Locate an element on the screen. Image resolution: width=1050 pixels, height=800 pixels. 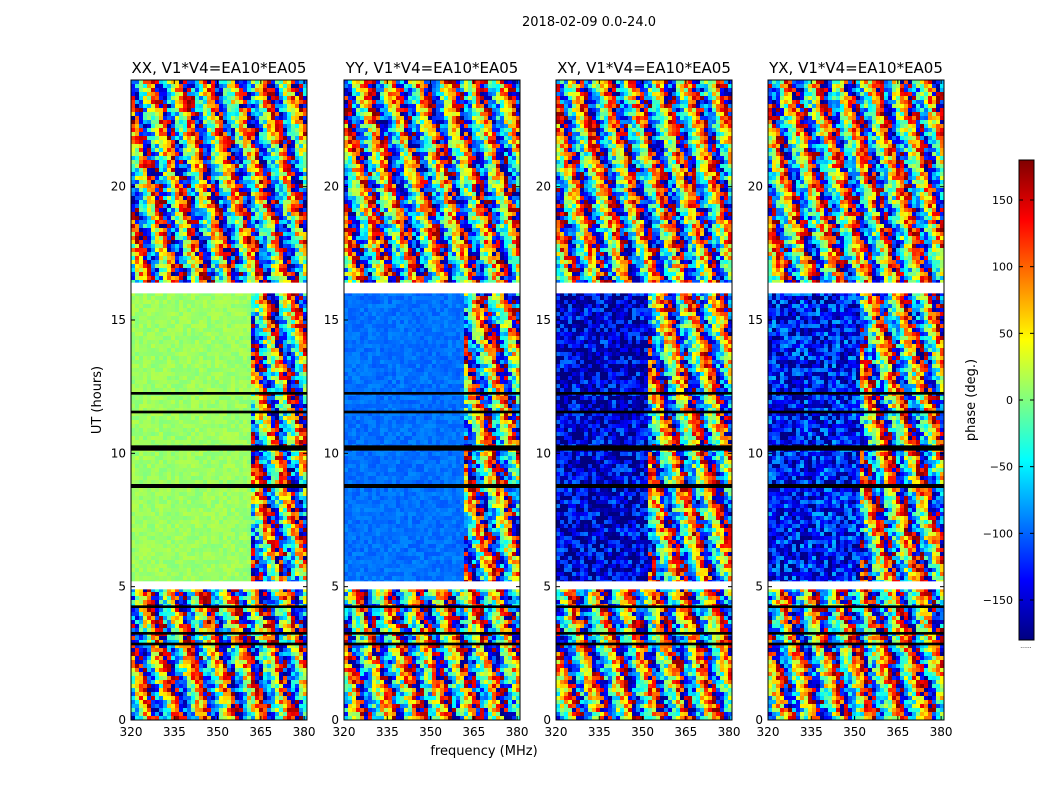
panel-title: XX, V1*V4=EA10*EA05 is located at coordinates (219, 68).